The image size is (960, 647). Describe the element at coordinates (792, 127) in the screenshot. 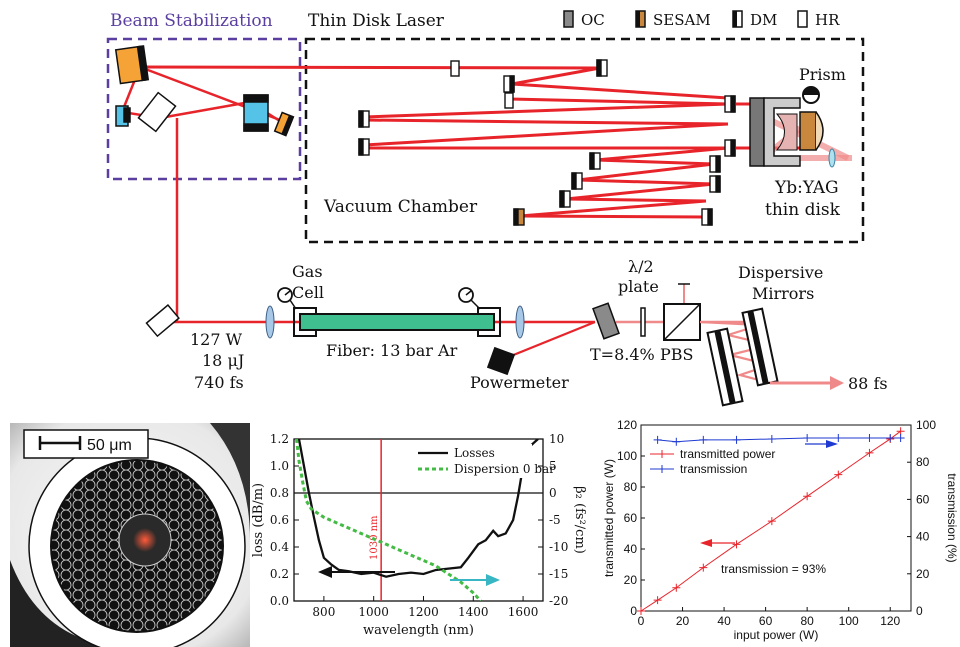

I see `thin-disk-head` at that location.